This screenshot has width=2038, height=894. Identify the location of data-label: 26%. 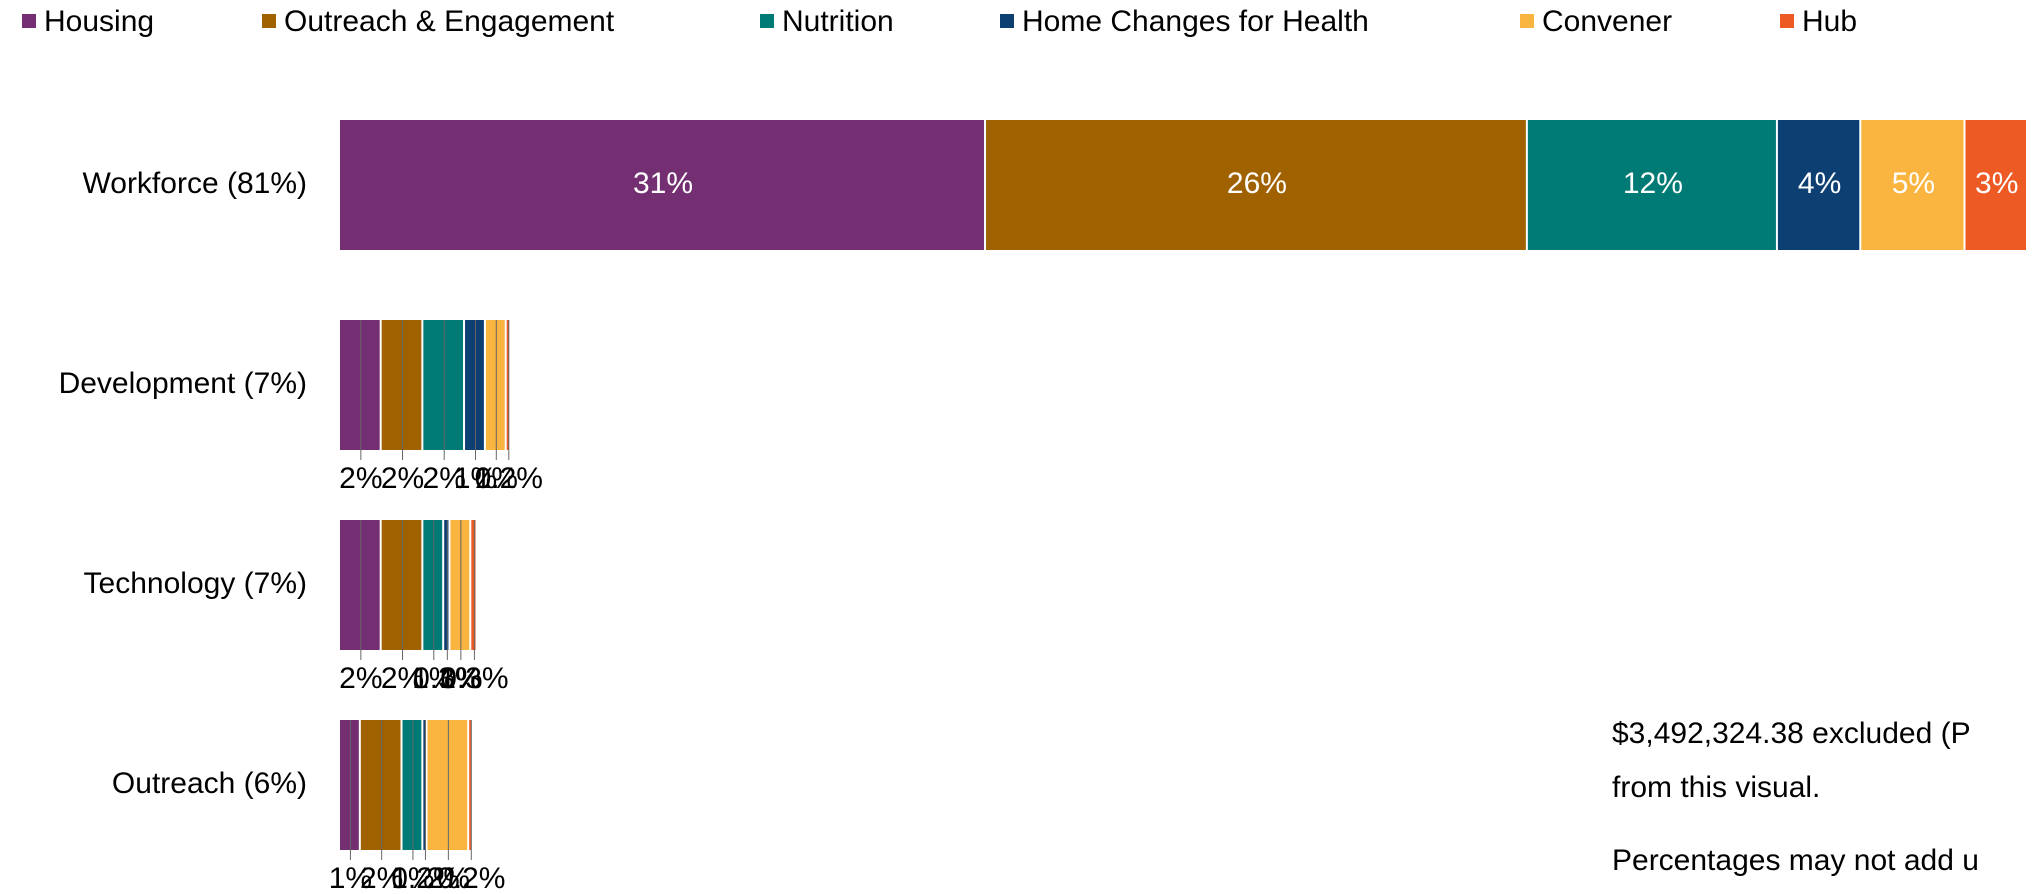
(1257, 183).